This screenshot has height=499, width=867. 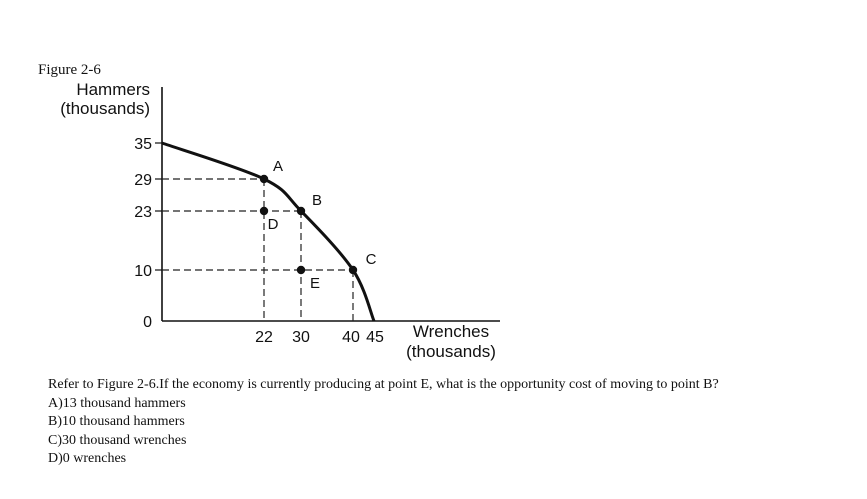 I want to click on answer-option-d: D)0 wrenches, so click(x=87, y=459).